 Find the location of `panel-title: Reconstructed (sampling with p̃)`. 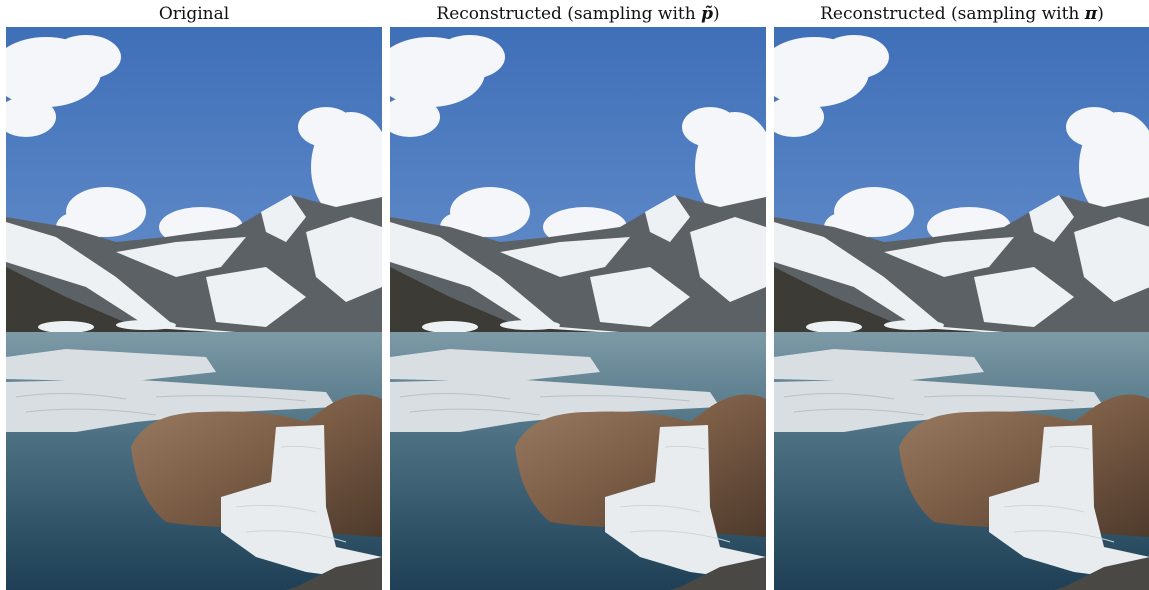

panel-title: Reconstructed (sampling with p̃) is located at coordinates (578, 14).